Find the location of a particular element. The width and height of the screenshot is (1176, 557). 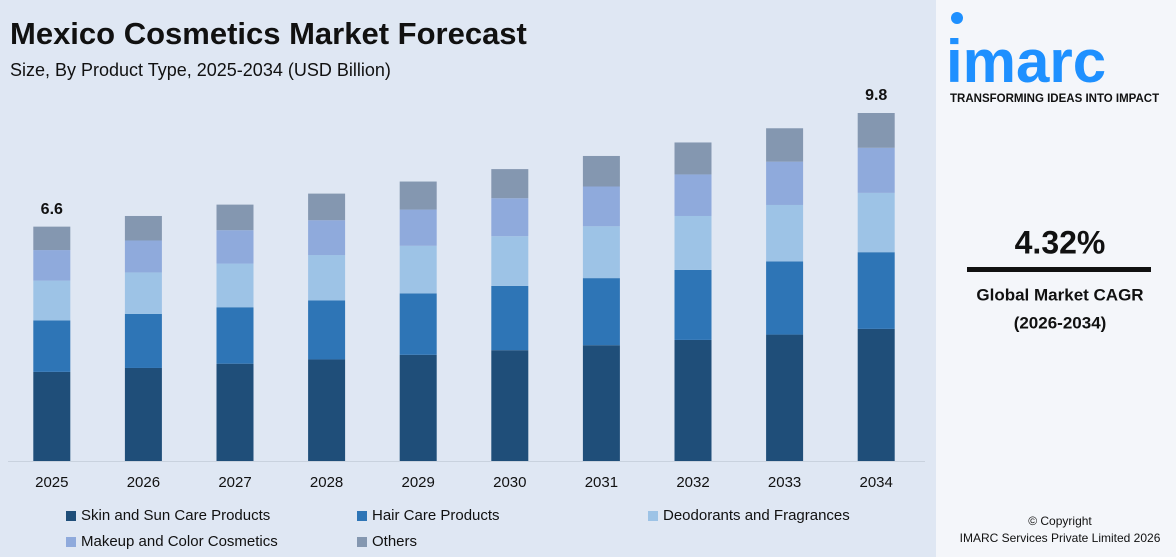

x-tick-label: 2028 is located at coordinates (326, 482).